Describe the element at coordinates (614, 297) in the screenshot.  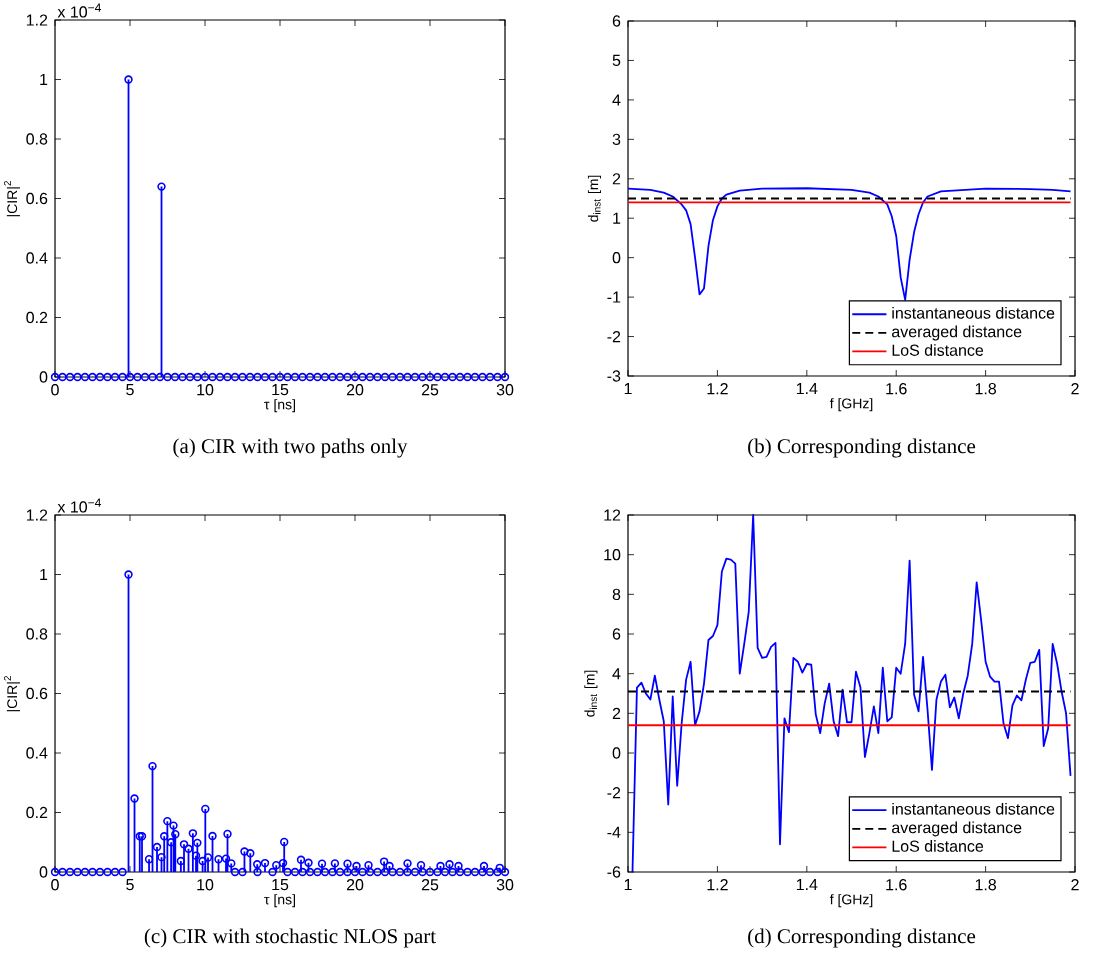
I see `y-tick-label: -1` at that location.